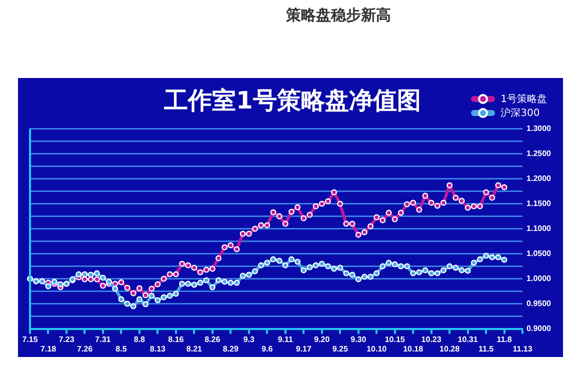 The width and height of the screenshot is (587, 371). Describe the element at coordinates (539, 179) in the screenshot. I see `y-tick-label: 1.2000` at that location.